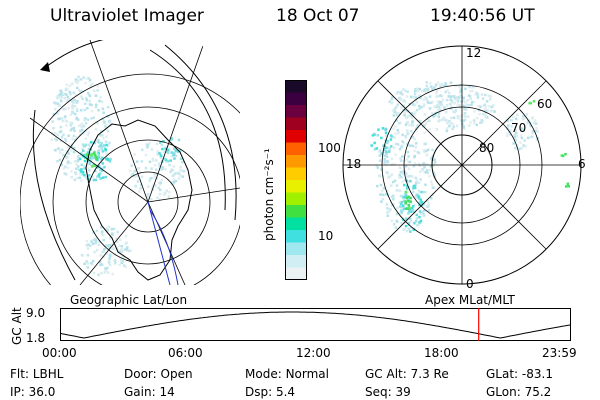 The width and height of the screenshot is (600, 400). Describe the element at coordinates (37, 374) in the screenshot. I see `footer-filter: Flt: LBHL` at that location.